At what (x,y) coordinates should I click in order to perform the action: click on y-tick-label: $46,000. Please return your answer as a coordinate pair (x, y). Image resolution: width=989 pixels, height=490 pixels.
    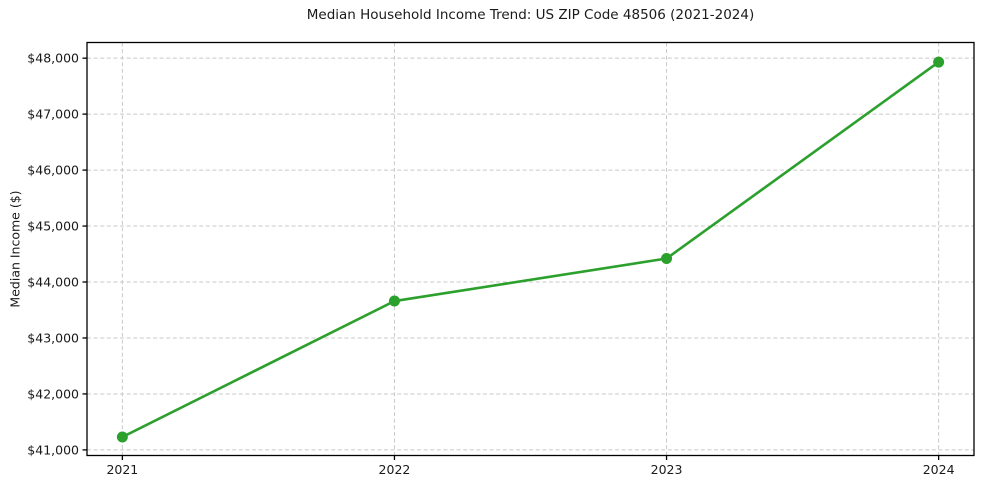
    Looking at the image, I should click on (53, 170).